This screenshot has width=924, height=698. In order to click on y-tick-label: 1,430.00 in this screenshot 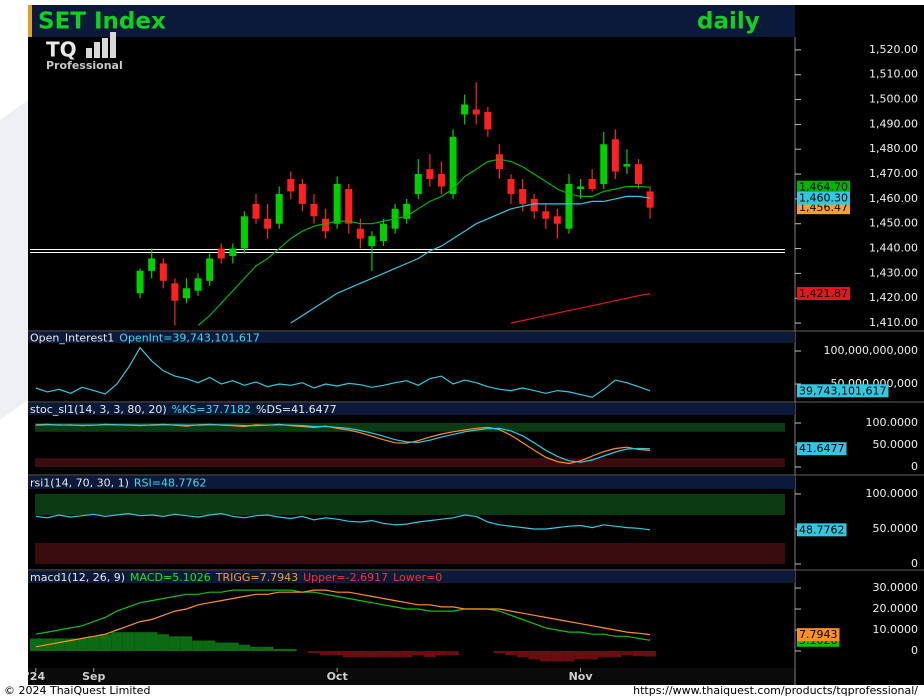, I will do `click(893, 272)`.